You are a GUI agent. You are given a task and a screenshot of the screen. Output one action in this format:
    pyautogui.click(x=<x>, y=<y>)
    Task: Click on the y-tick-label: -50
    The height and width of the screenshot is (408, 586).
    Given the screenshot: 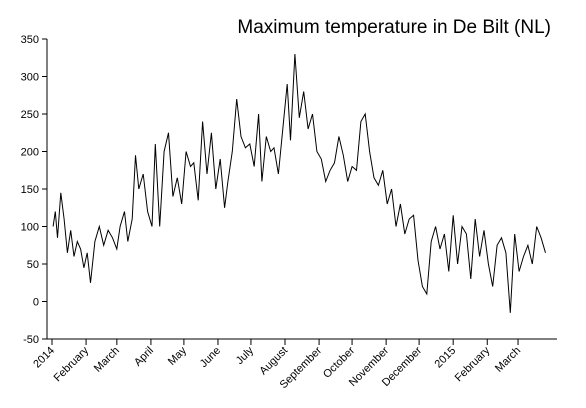 What is the action you would take?
    pyautogui.click(x=31, y=340)
    